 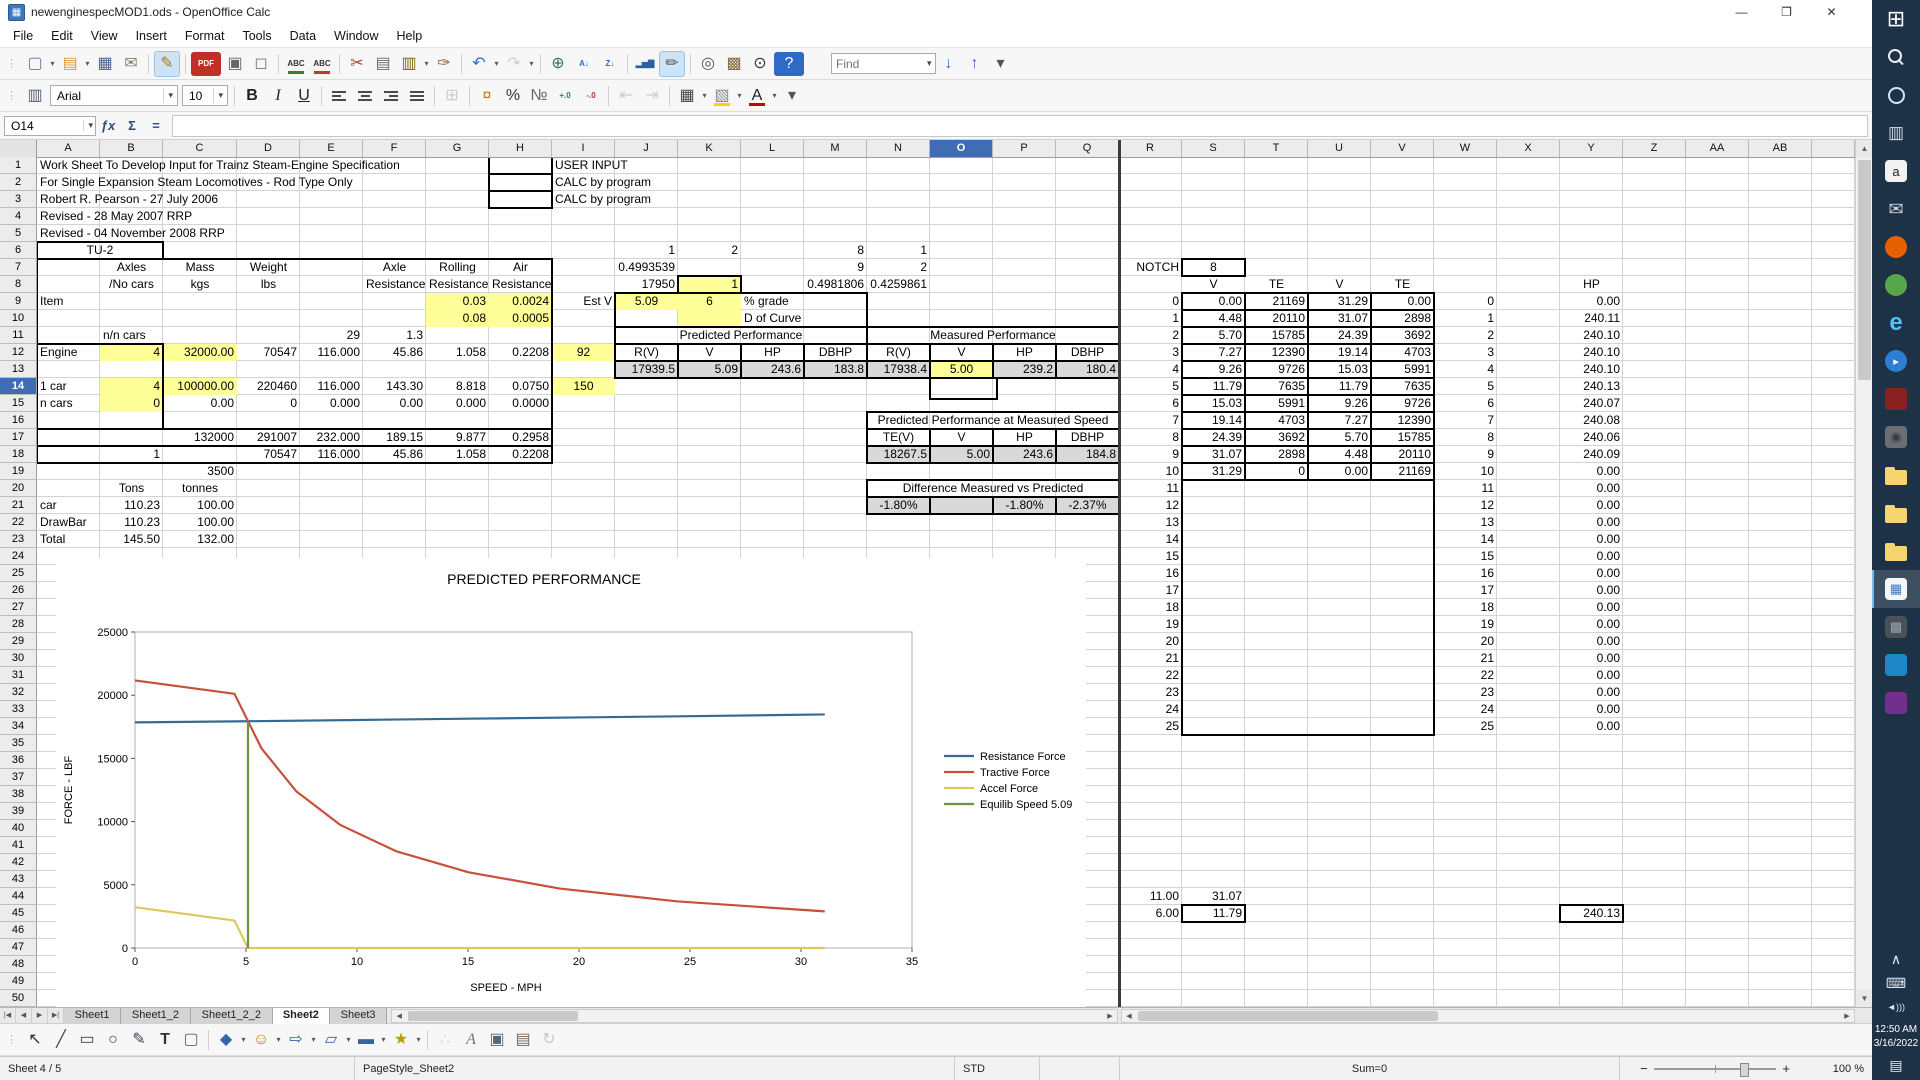 I want to click on cell-J11: Predicted Performance, so click(x=741, y=335).